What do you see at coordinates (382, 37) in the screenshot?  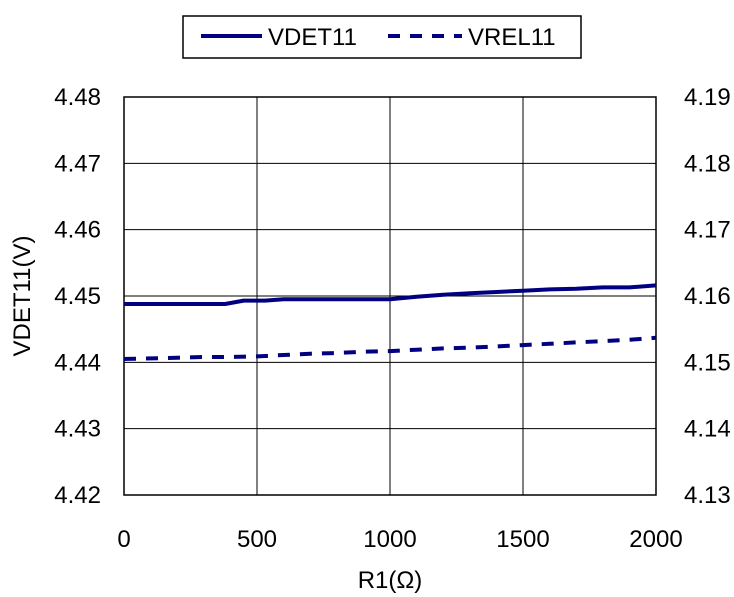 I see `legend: VDET11 VREL11` at bounding box center [382, 37].